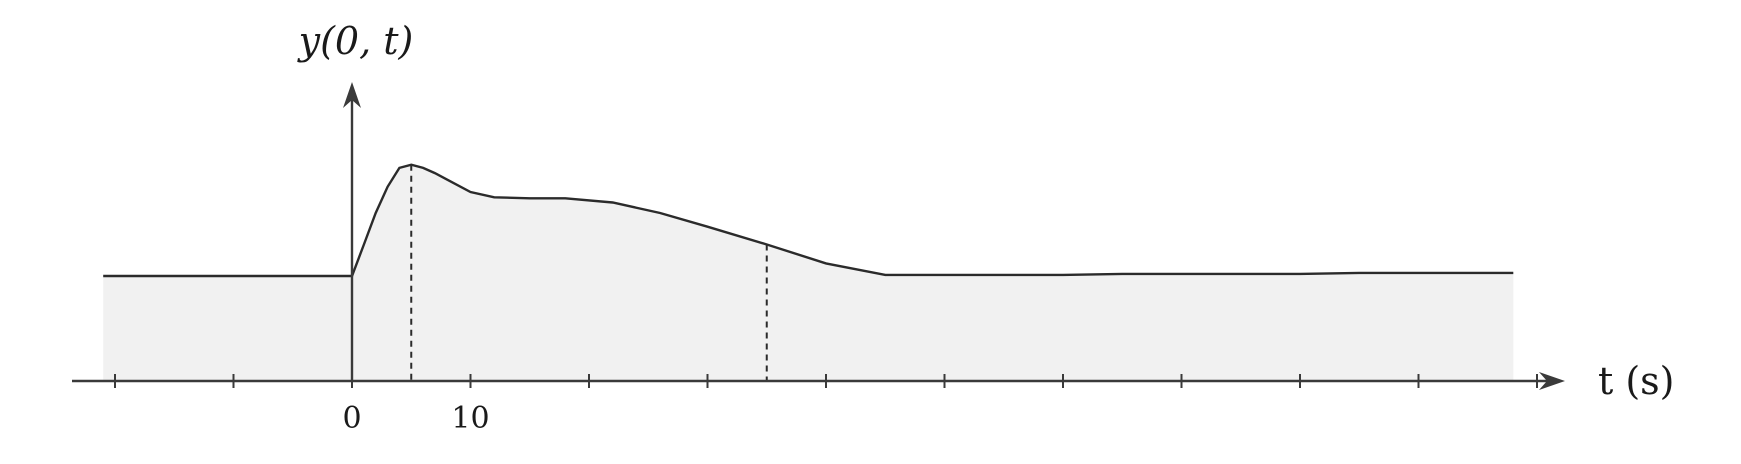 The image size is (1741, 464). What do you see at coordinates (355, 41) in the screenshot?
I see `y-axis-label: y(0, t)` at bounding box center [355, 41].